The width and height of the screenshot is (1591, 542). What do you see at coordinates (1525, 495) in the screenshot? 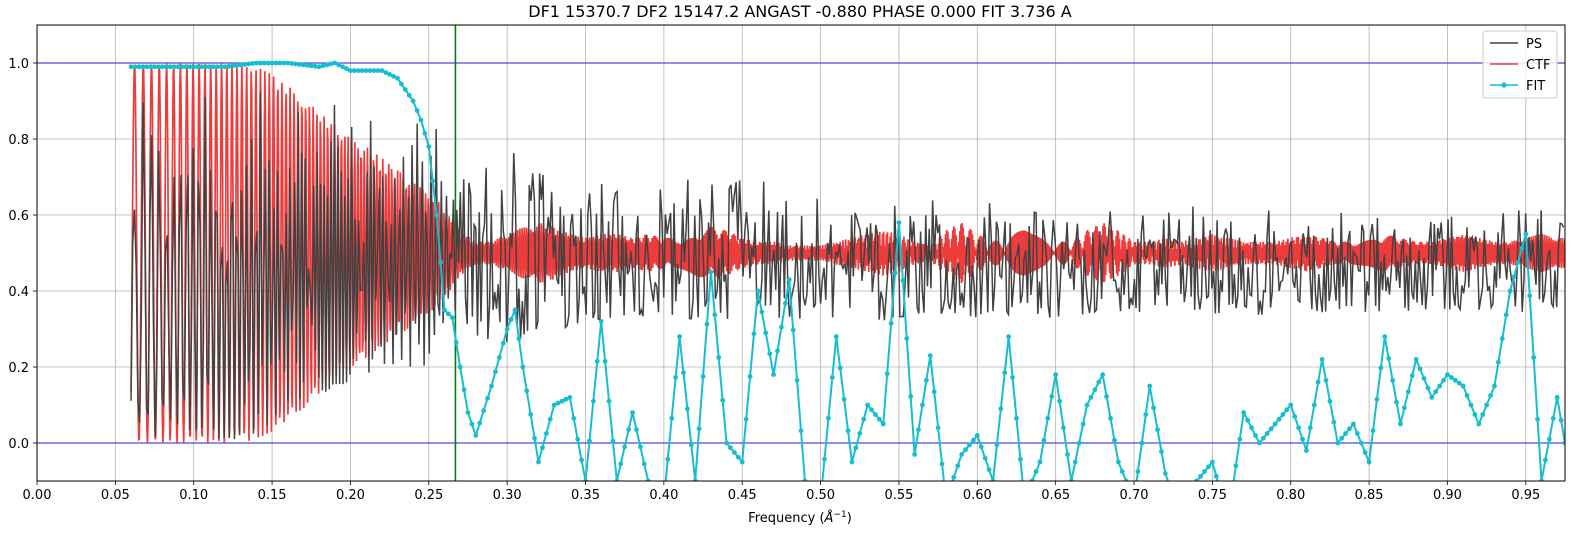
I see `x-tick-label: 0.95` at bounding box center [1525, 495].